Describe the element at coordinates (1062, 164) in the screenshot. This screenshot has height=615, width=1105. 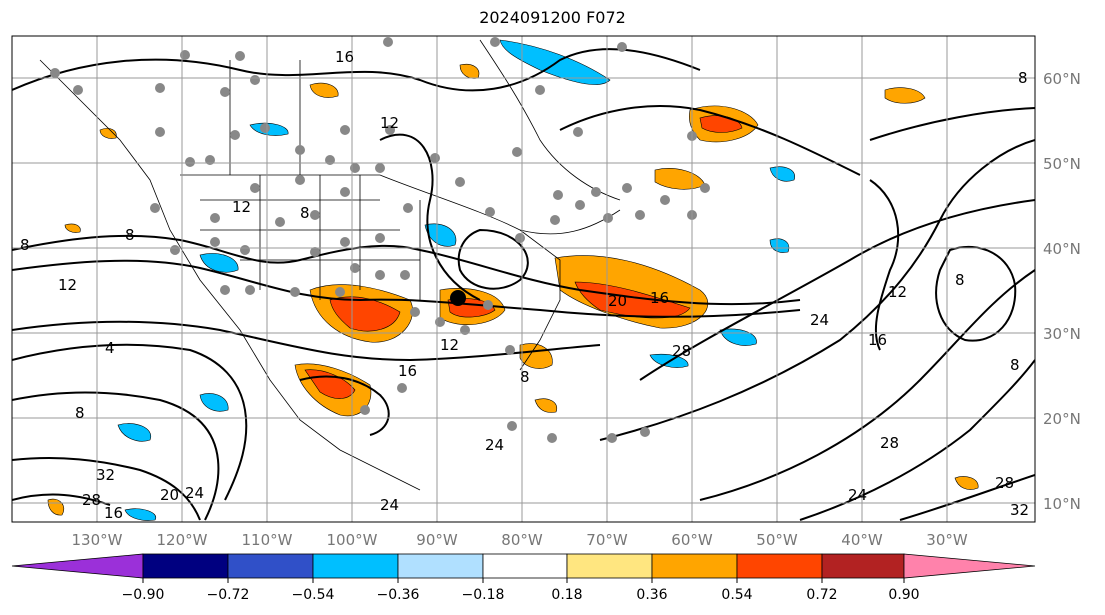
I see `lat-label: 50°N` at that location.